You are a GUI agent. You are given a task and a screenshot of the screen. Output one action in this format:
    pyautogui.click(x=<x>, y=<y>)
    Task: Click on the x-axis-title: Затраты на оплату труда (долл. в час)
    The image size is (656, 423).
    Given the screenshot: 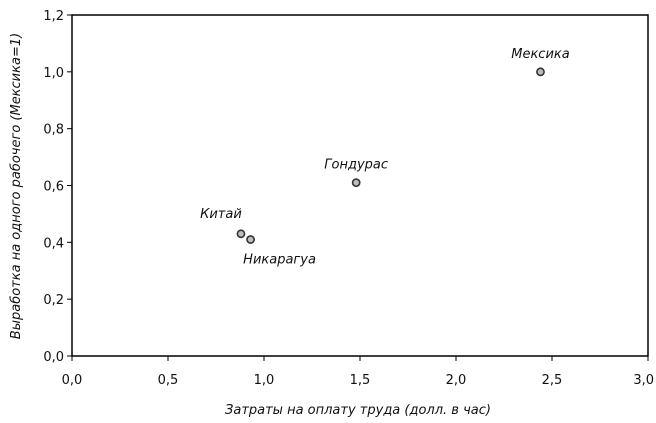 What is the action you would take?
    pyautogui.click(x=358, y=410)
    